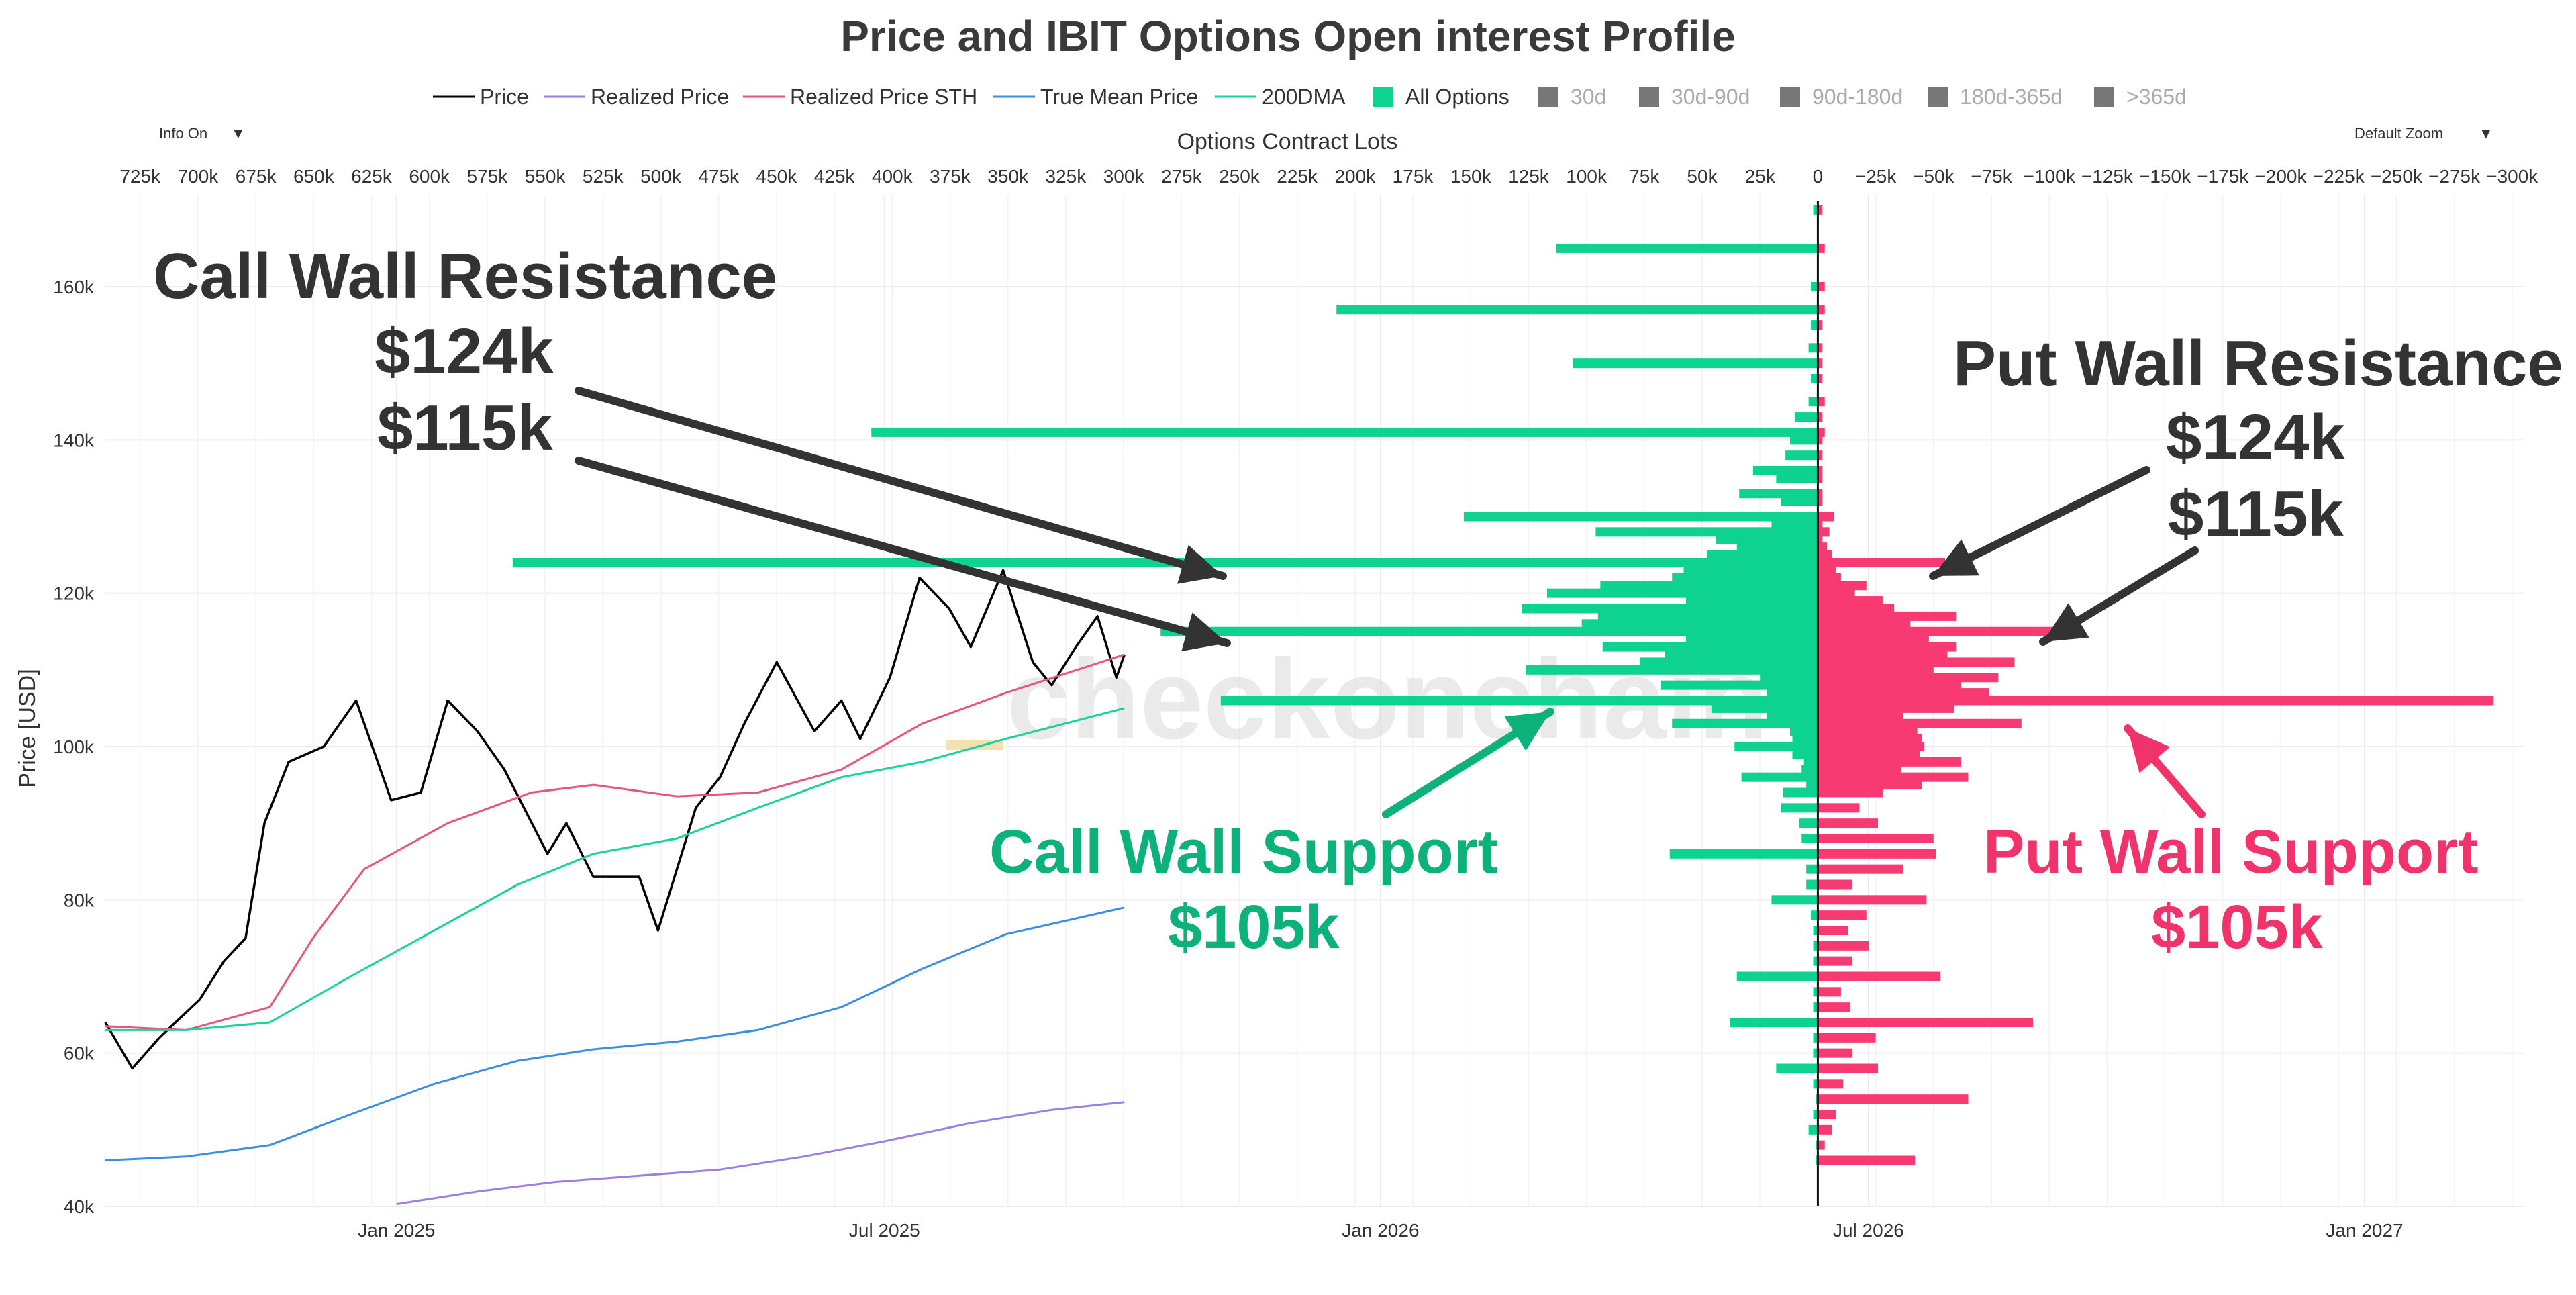 The height and width of the screenshot is (1295, 2576). Describe the element at coordinates (2399, 134) in the screenshot. I see `zoom-select: Default Zoom` at that location.